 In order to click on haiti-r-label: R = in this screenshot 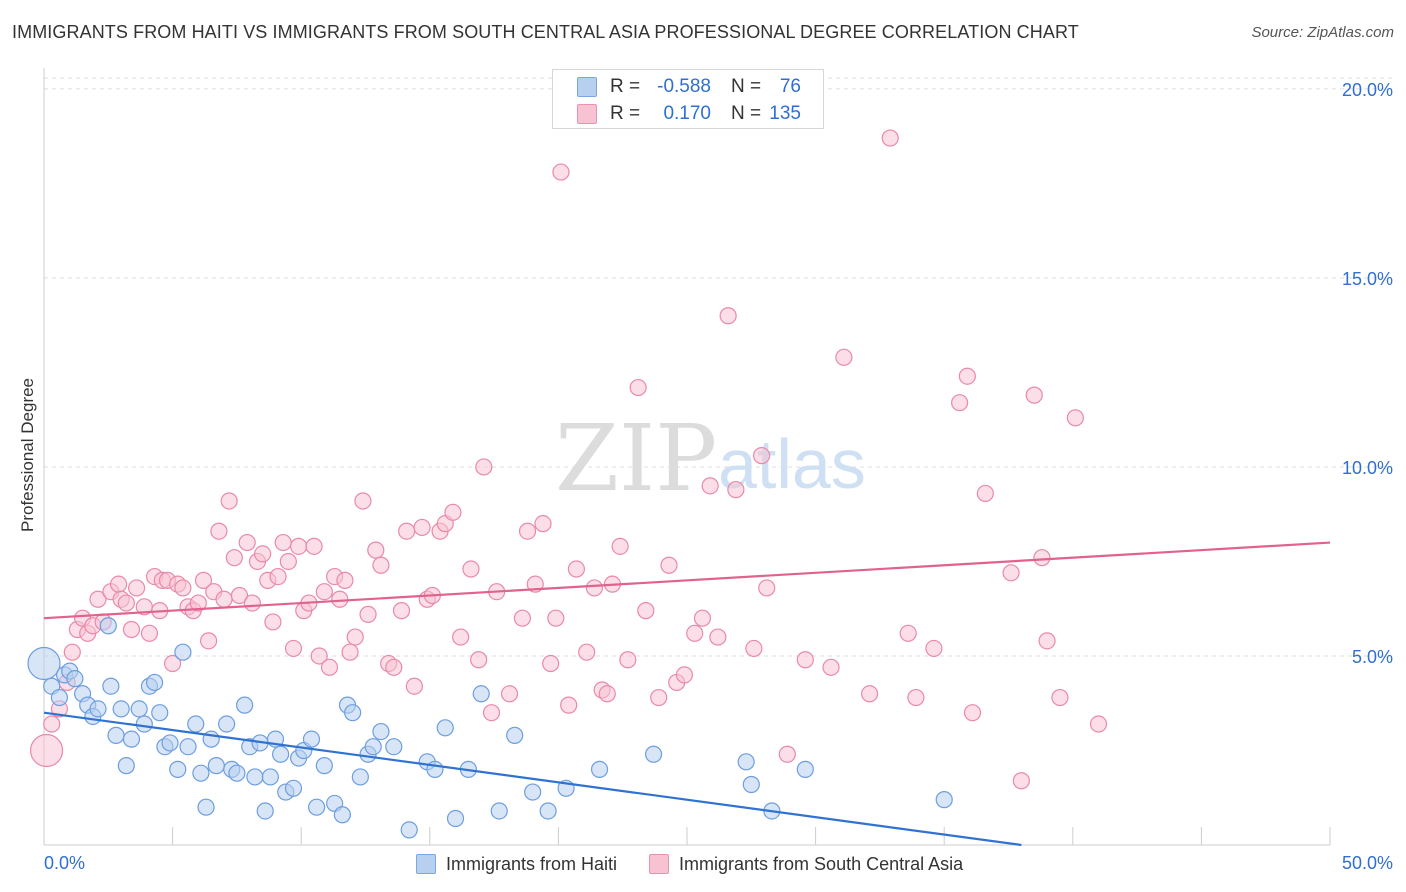, I will do `click(625, 86)`.